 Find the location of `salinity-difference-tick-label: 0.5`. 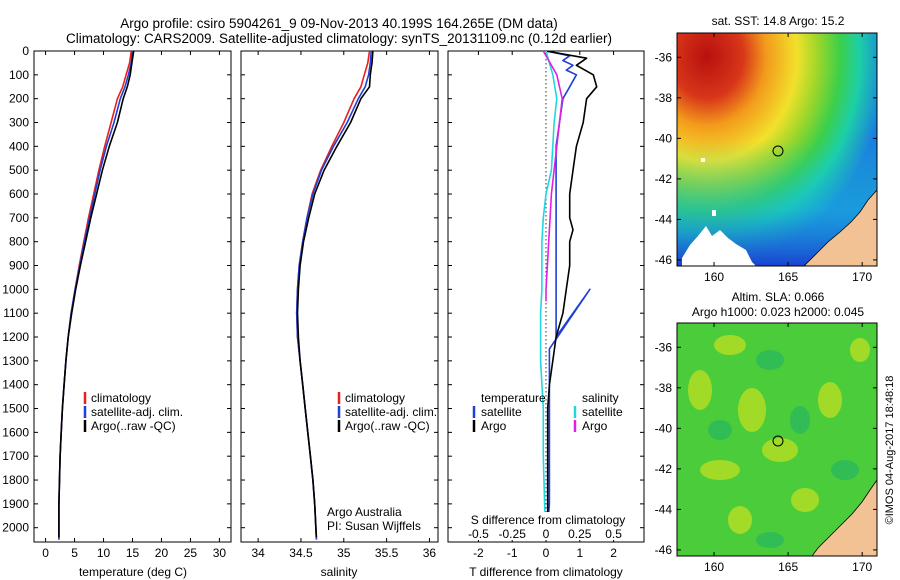

salinity-difference-tick-label: 0.5 is located at coordinates (613, 534).